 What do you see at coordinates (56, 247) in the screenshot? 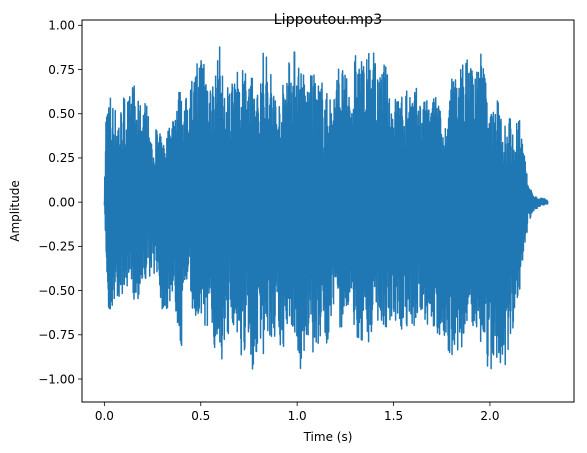
I see `y-tick-label: −0.25` at bounding box center [56, 247].